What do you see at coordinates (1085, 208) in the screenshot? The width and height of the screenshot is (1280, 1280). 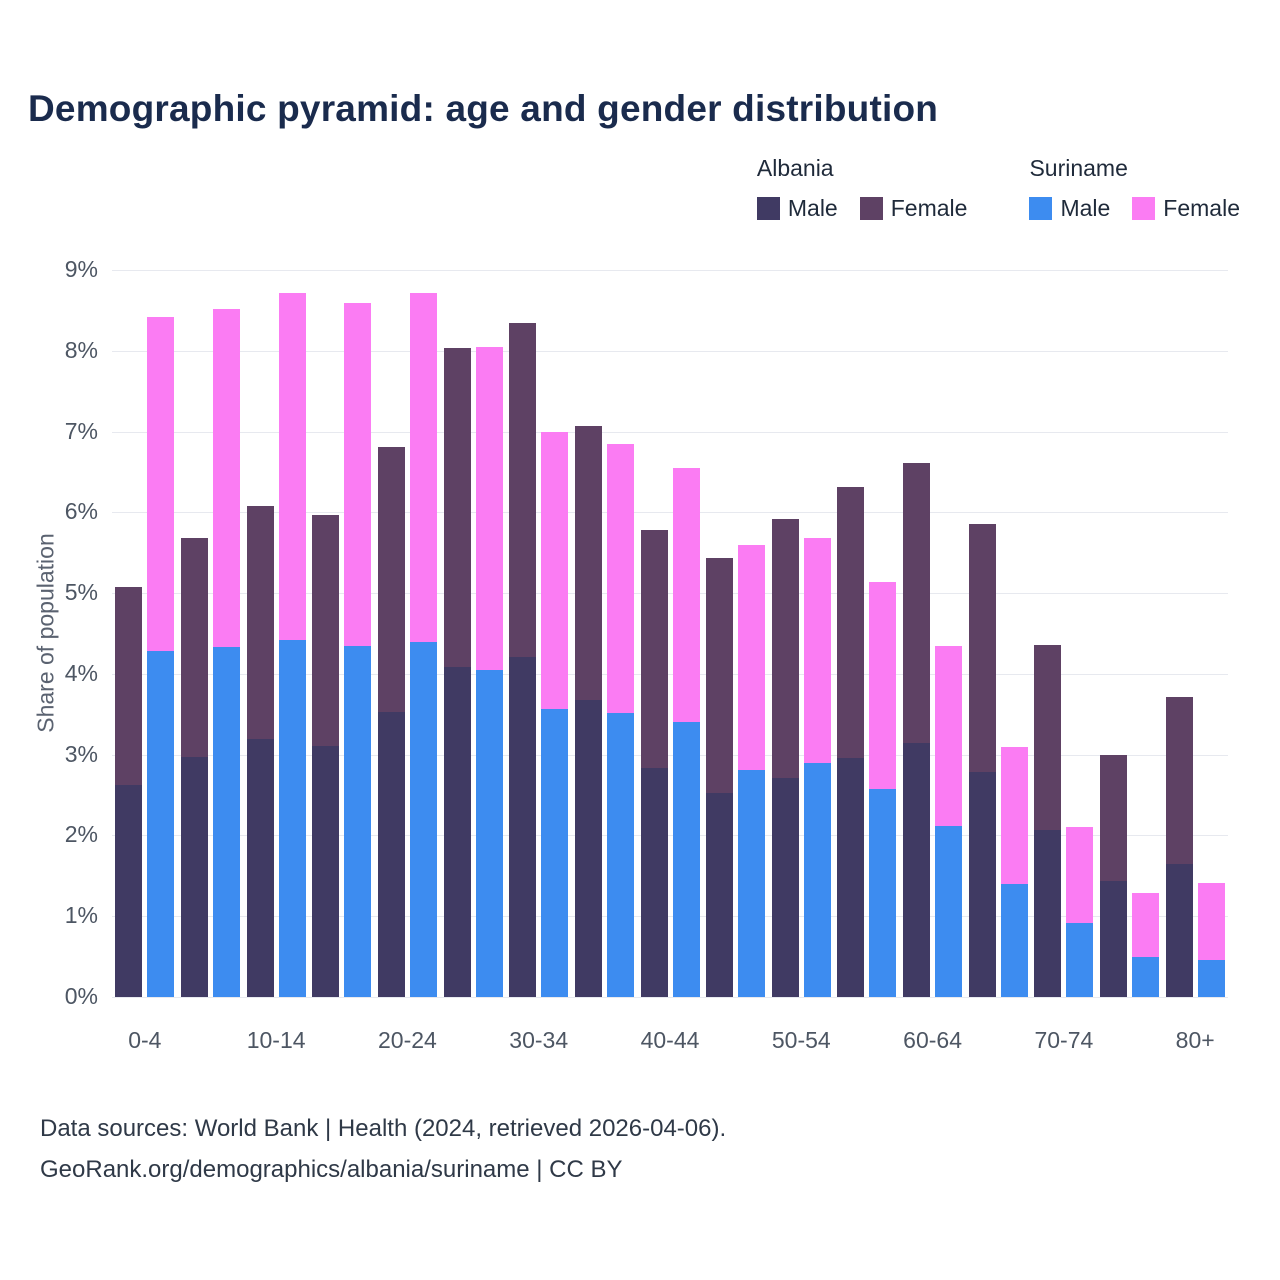 I see `legend-label: Male` at bounding box center [1085, 208].